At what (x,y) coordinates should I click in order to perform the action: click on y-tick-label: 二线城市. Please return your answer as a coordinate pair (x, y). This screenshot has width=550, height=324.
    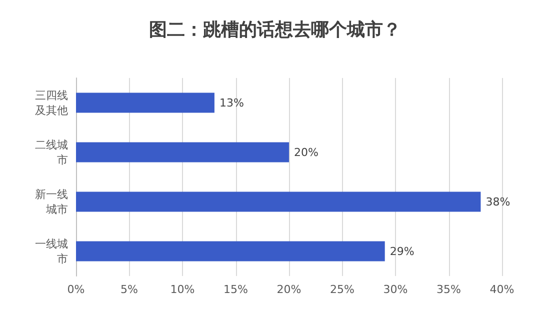
    Looking at the image, I should click on (51, 152).